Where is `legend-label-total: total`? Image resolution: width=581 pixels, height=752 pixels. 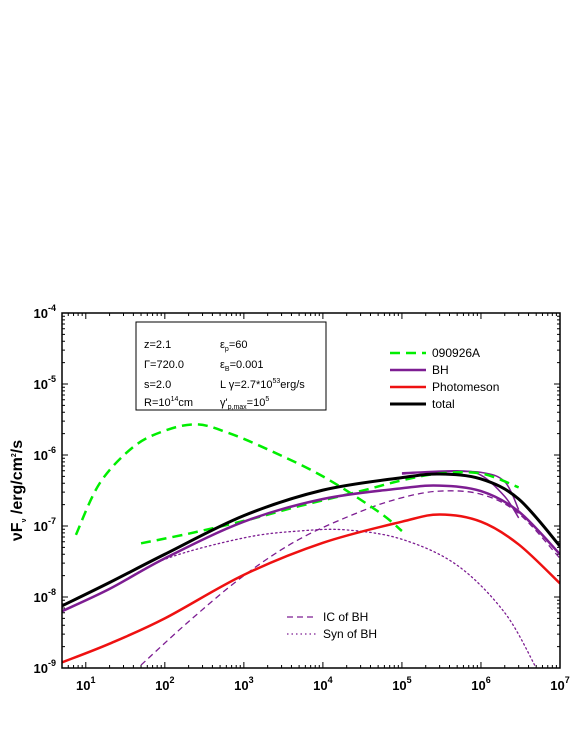
legend-label-total: total is located at coordinates (443, 404).